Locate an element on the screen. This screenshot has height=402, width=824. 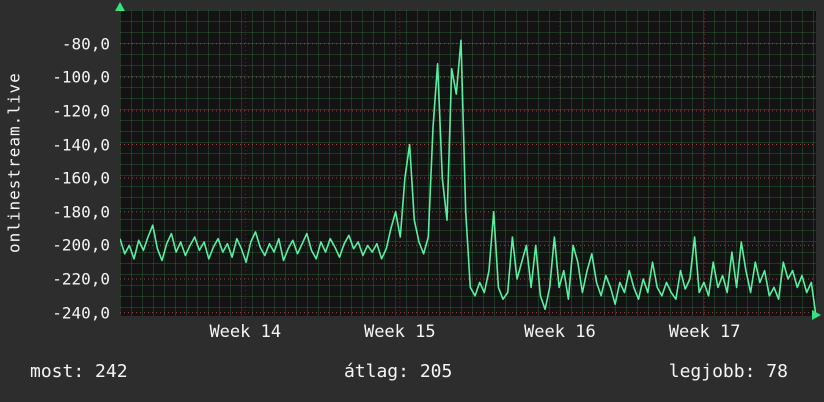
stat-most: most: 242 is located at coordinates (79, 371).